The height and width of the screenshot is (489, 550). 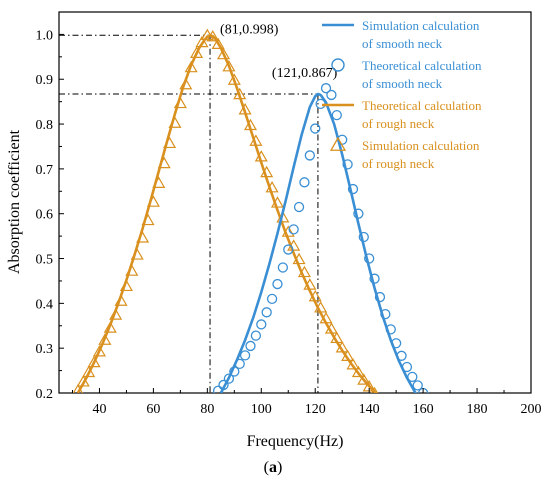 What do you see at coordinates (153, 409) in the screenshot?
I see `x-tick-label: 60` at bounding box center [153, 409].